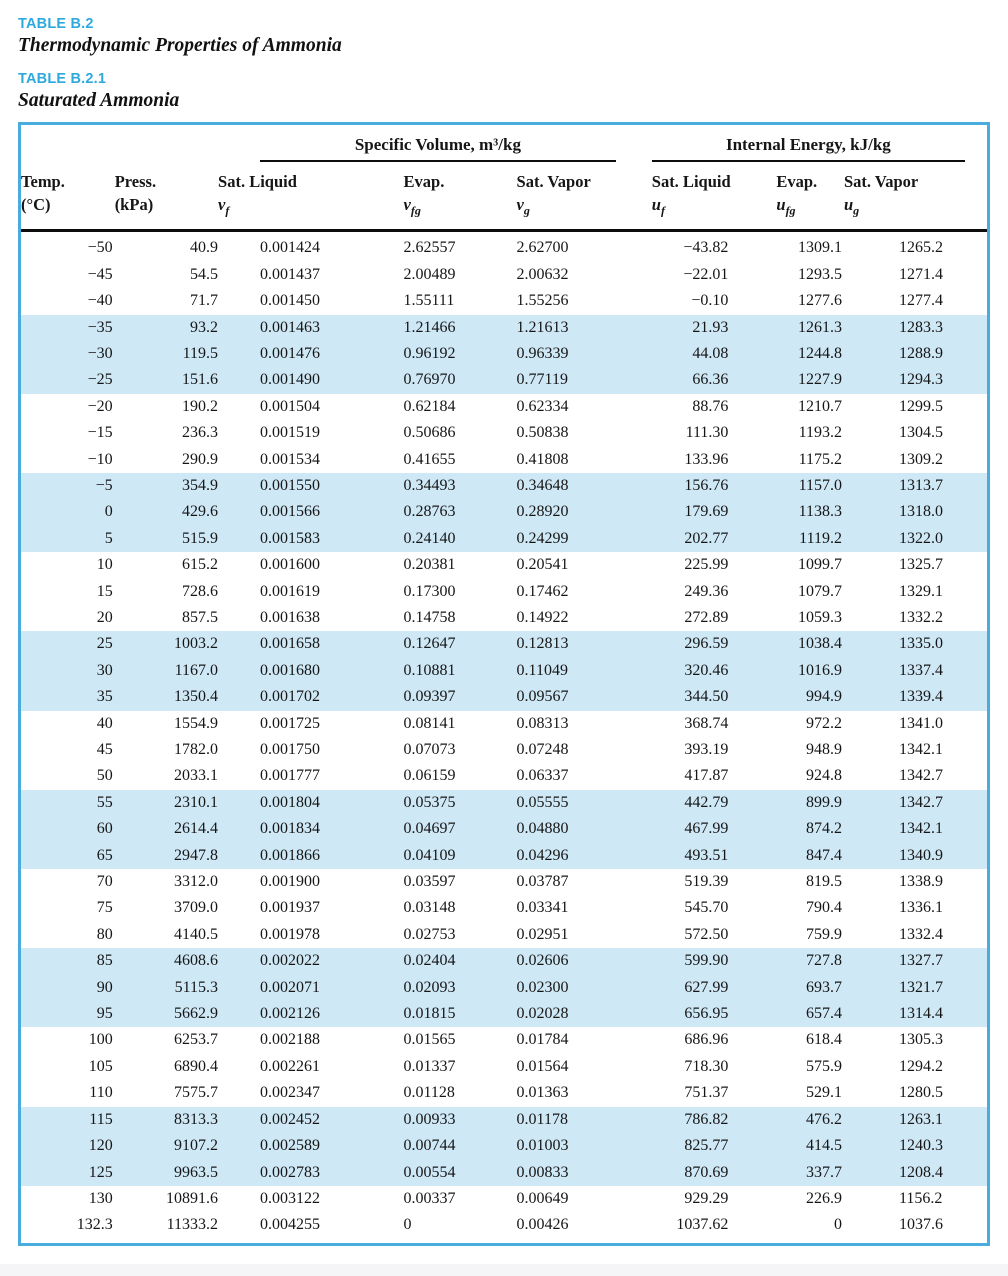  Describe the element at coordinates (920, 406) in the screenshot. I see `table-cell: 1299.5` at that location.